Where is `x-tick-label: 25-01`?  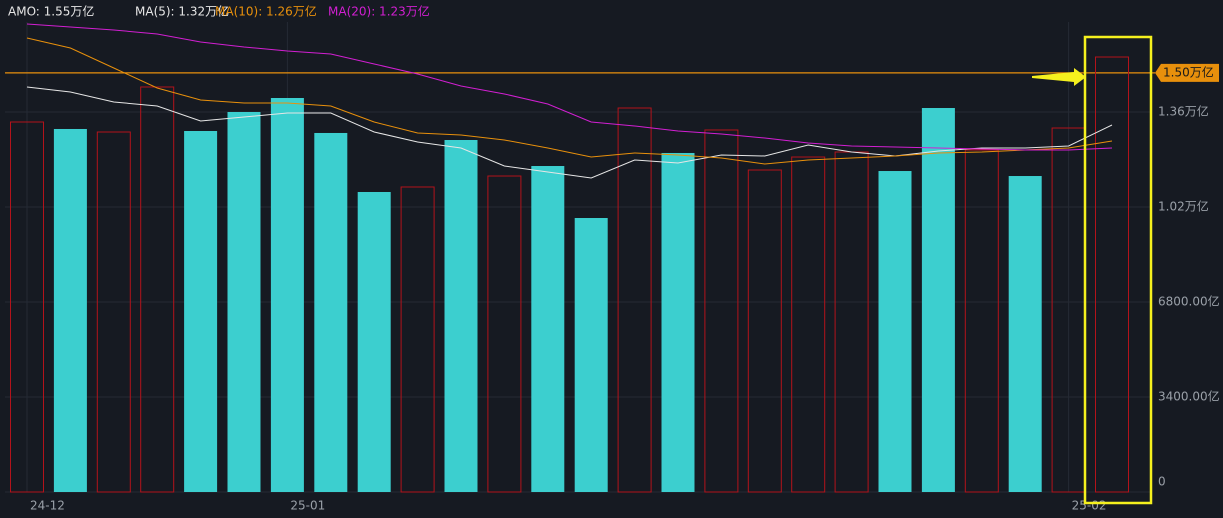 x-tick-label: 25-01 is located at coordinates (307, 506).